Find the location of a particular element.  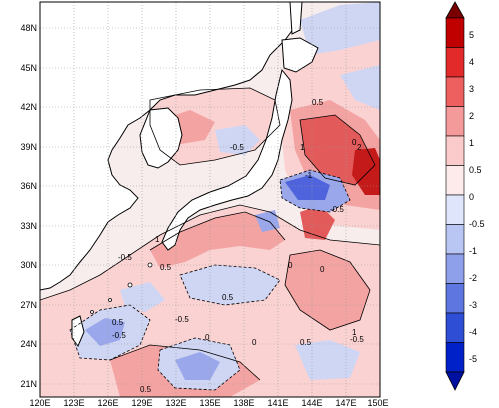

lon-tick-label: 132E is located at coordinates (175, 403).